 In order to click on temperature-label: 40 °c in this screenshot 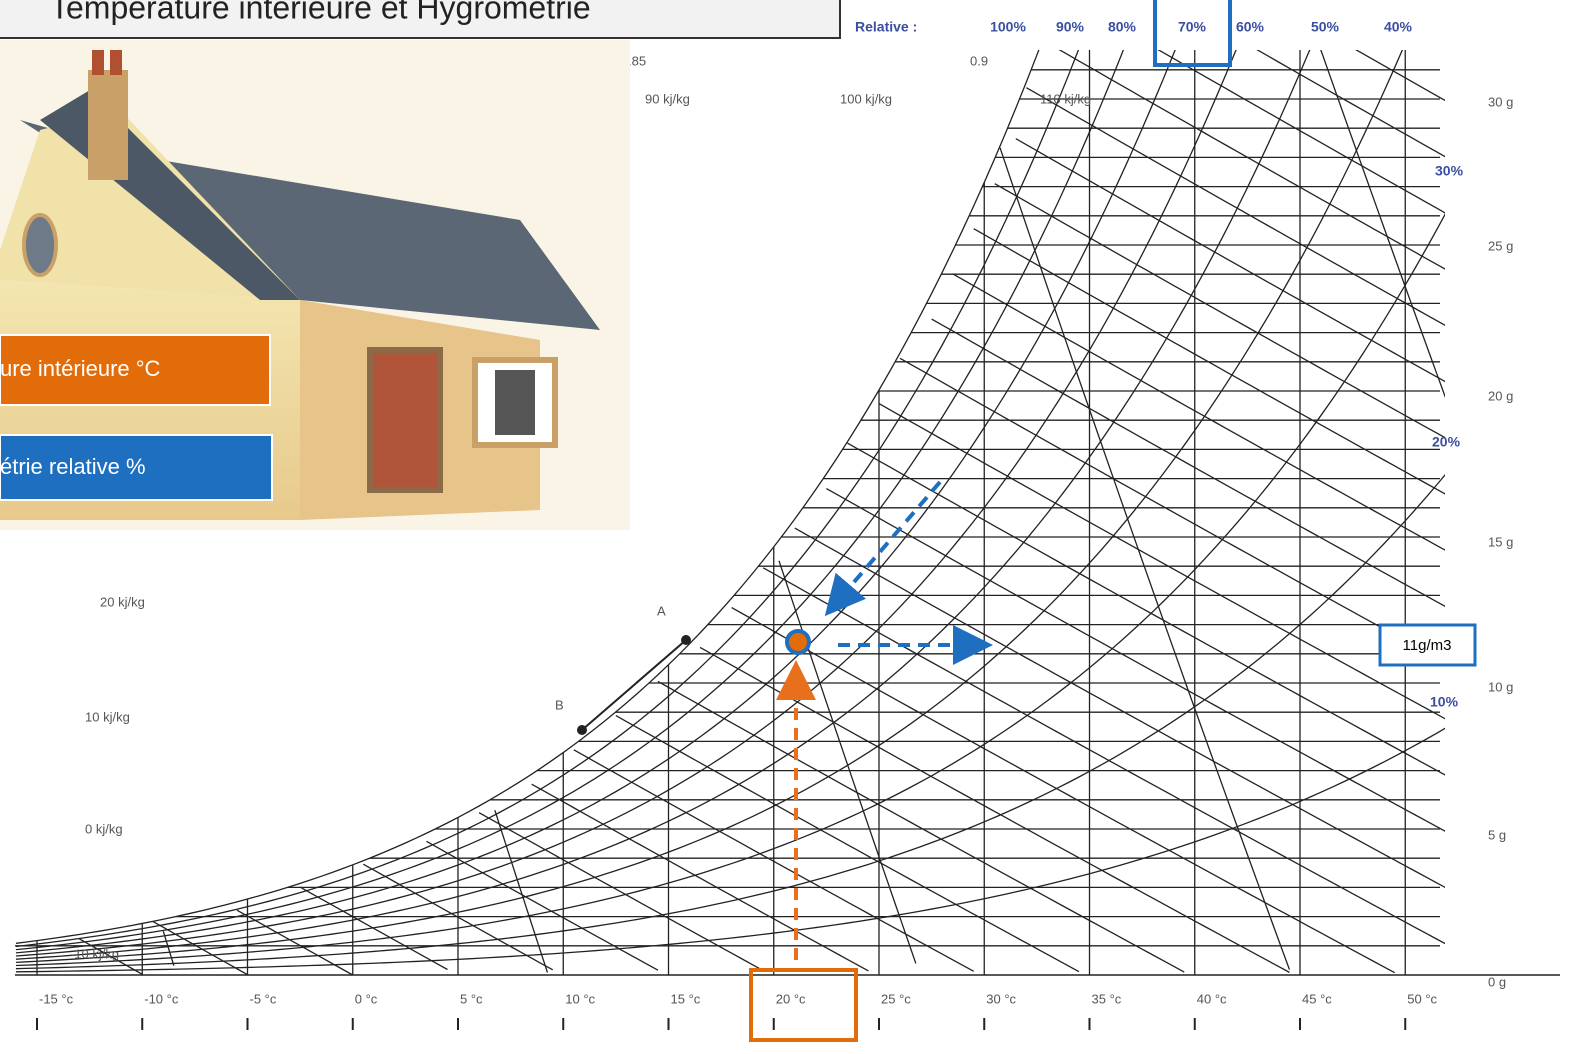, I will do `click(1212, 998)`.